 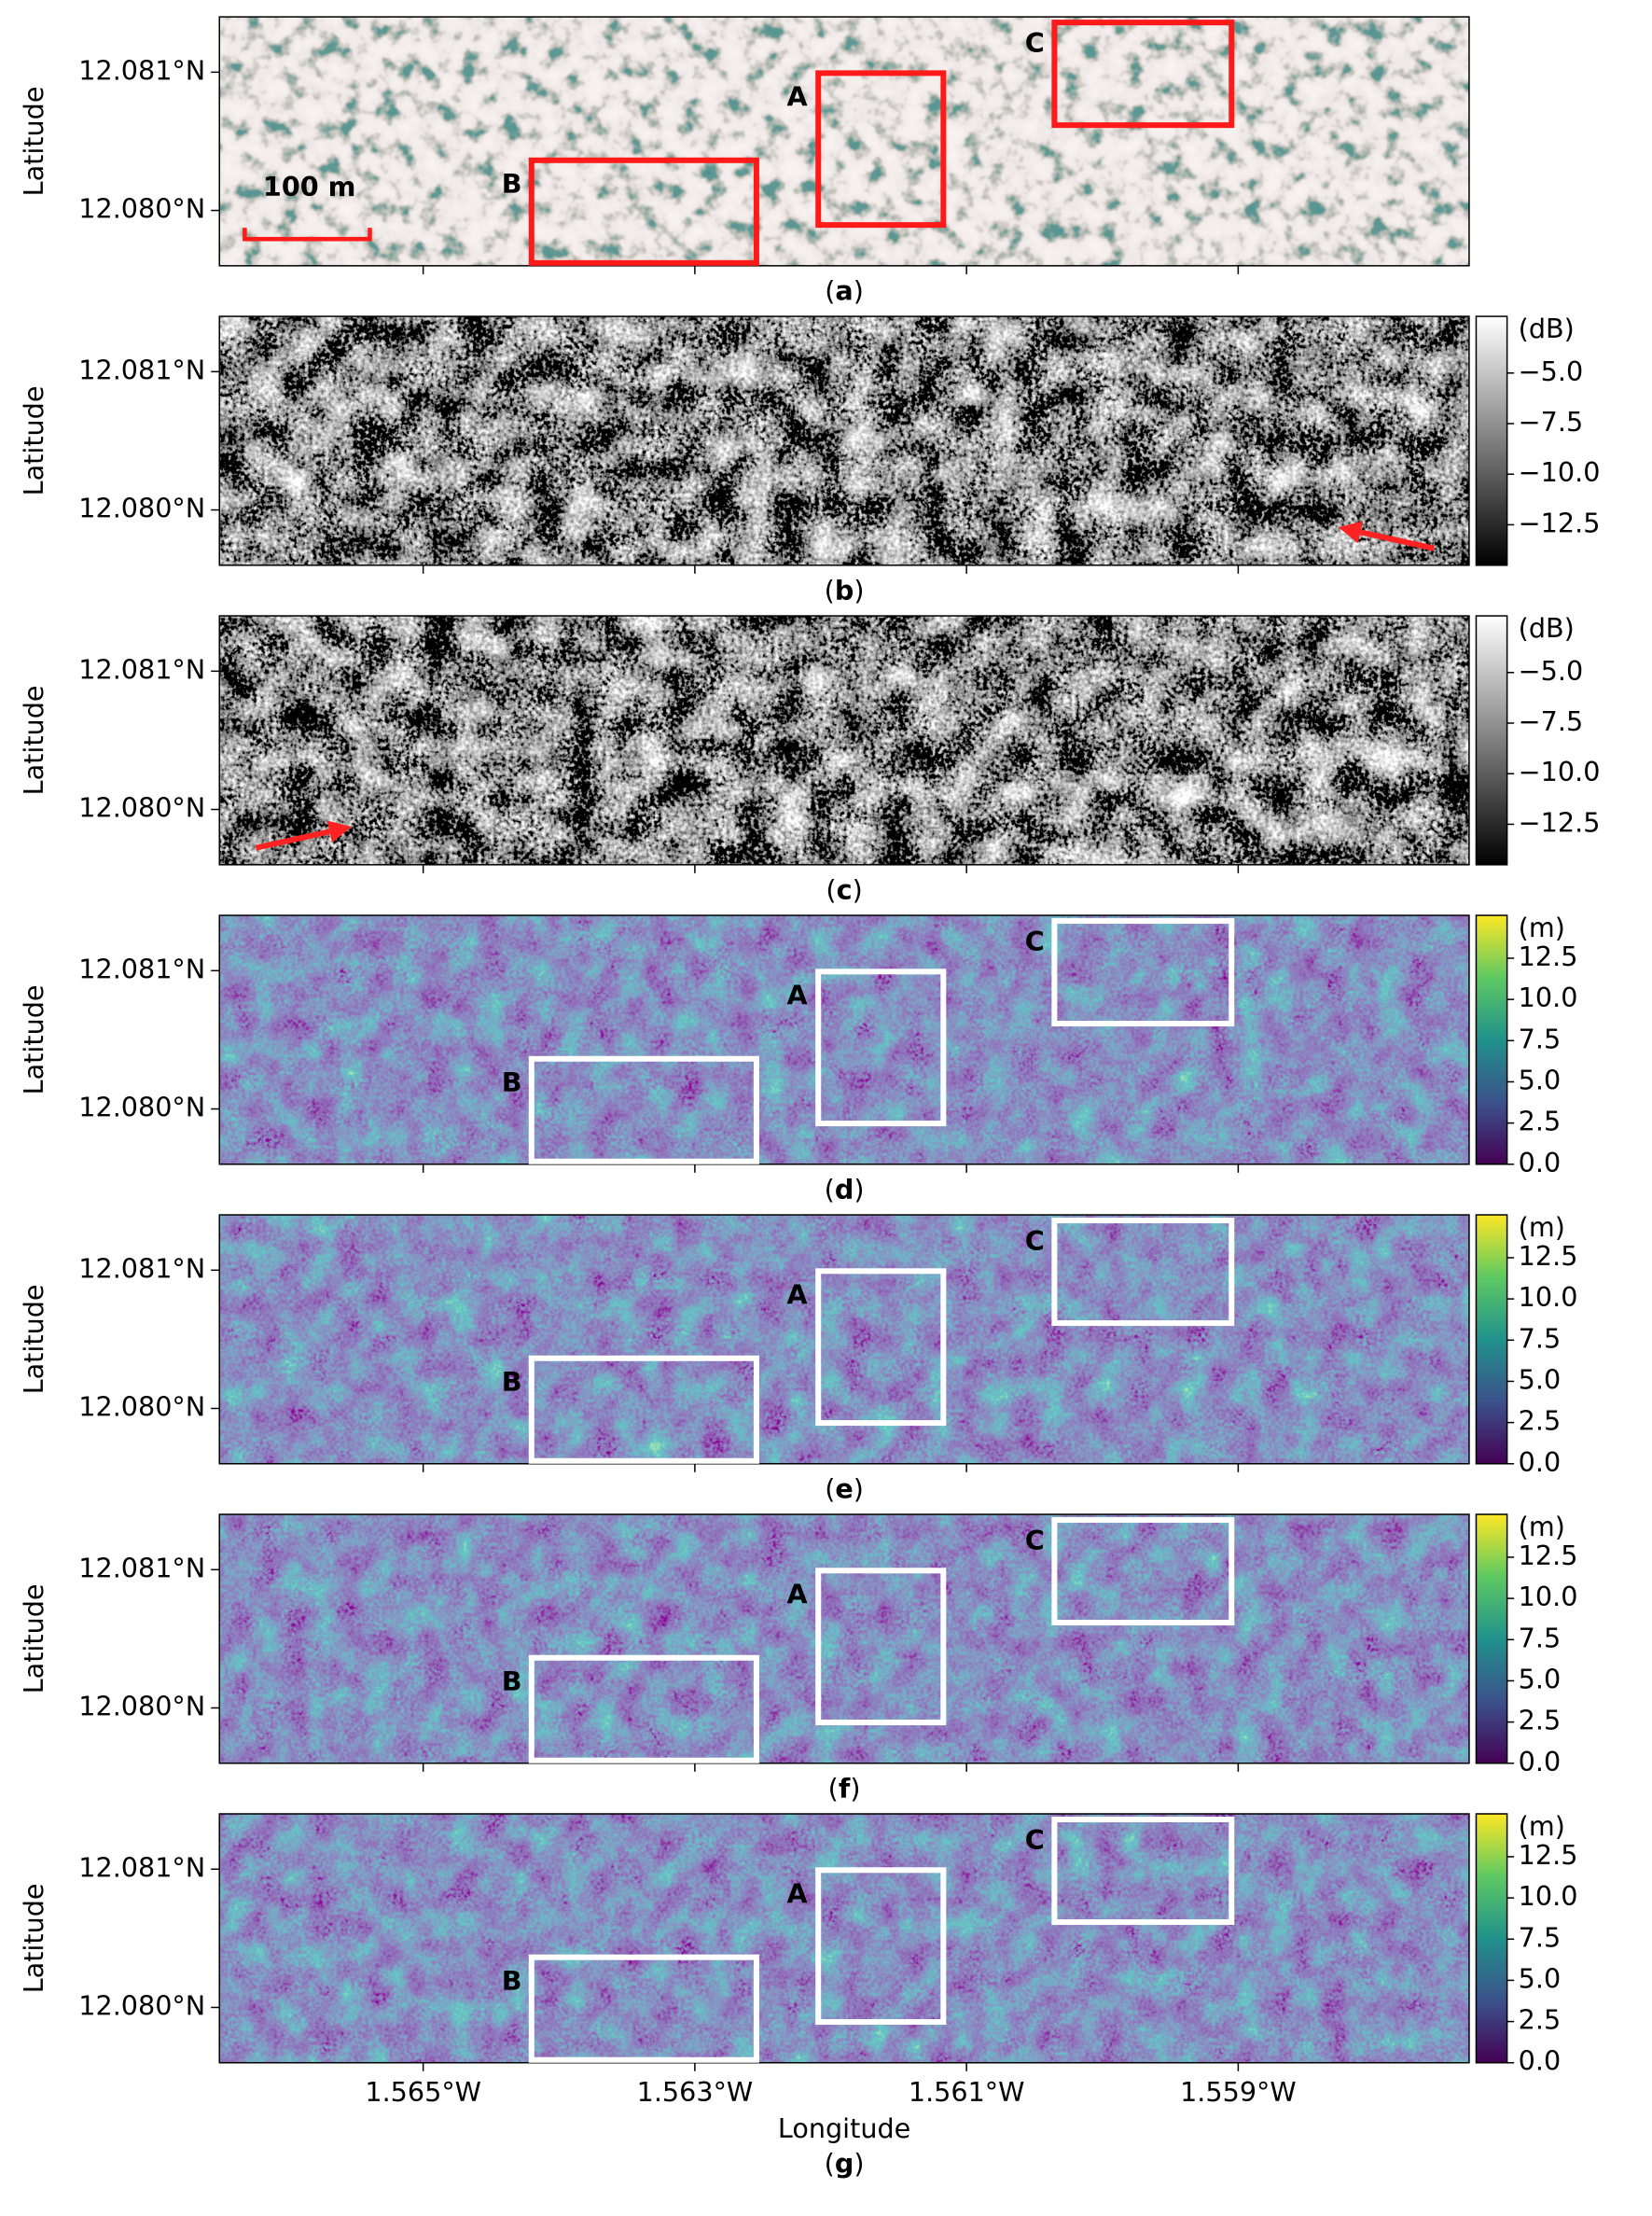 I want to click on x-tick-label: 1.565°W, so click(x=423, y=2092).